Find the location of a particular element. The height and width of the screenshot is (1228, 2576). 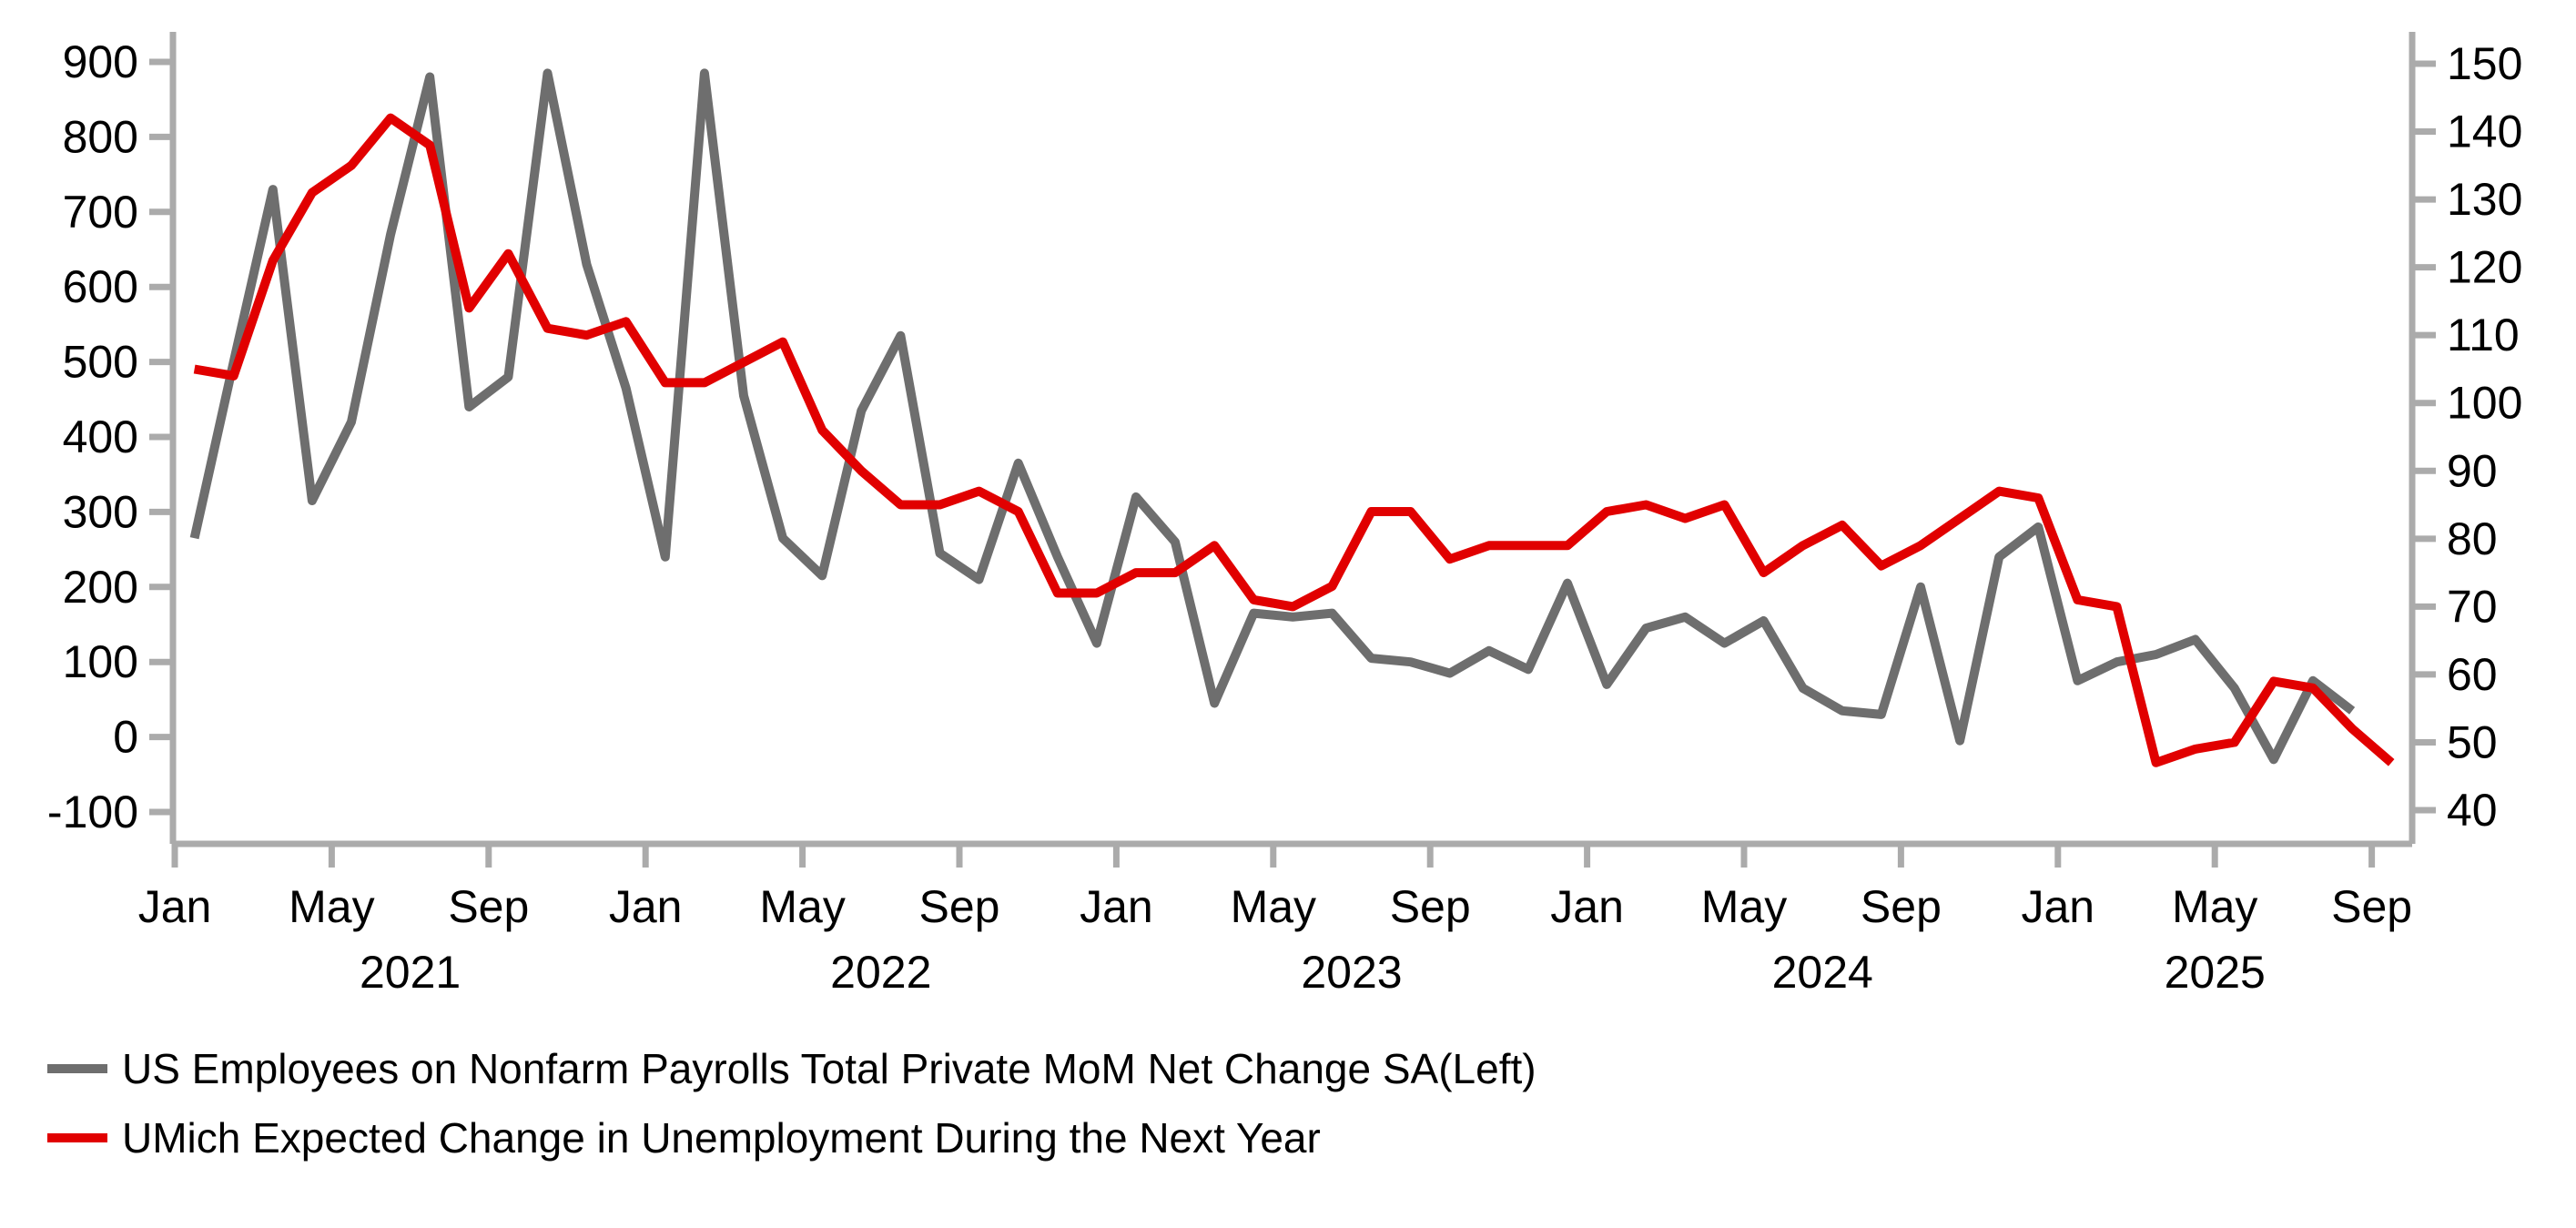

y-left-tick-label: 500 is located at coordinates (100, 362).